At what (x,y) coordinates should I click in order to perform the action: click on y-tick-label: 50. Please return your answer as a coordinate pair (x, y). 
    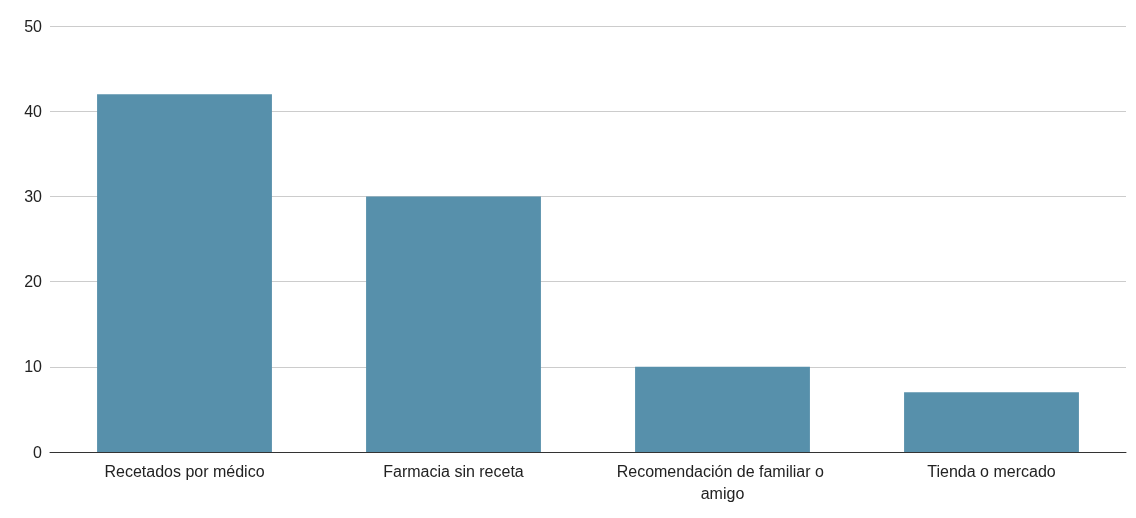
    Looking at the image, I should click on (33, 26).